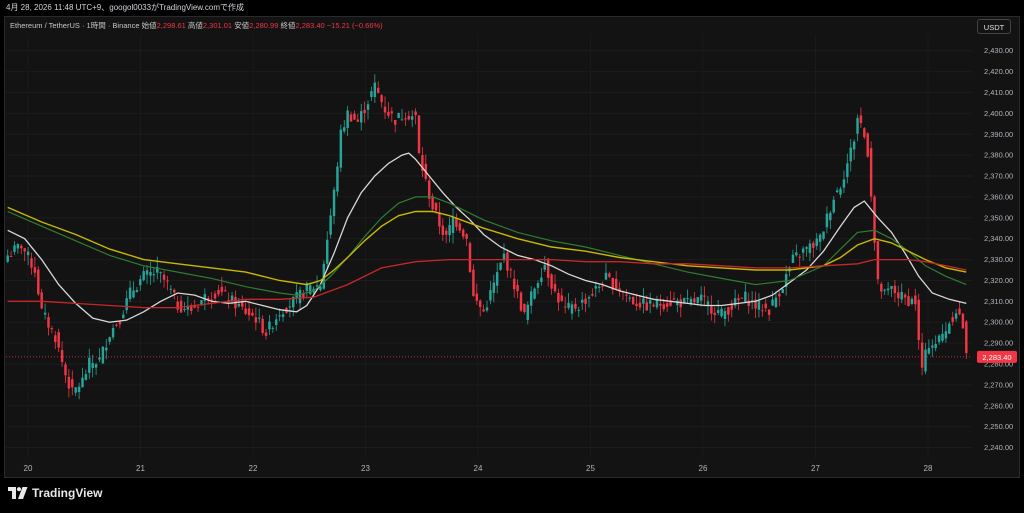  What do you see at coordinates (217, 25) in the screenshot?
I see `legend-high-value: 2,301.01` at bounding box center [217, 25].